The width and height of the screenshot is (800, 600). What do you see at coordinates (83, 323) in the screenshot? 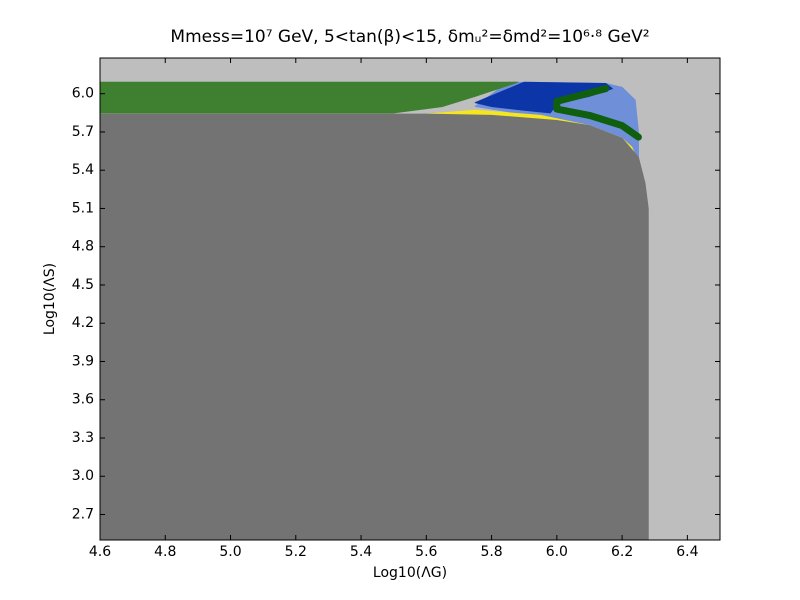
I see `y-tick-label: 4.2` at bounding box center [83, 323].